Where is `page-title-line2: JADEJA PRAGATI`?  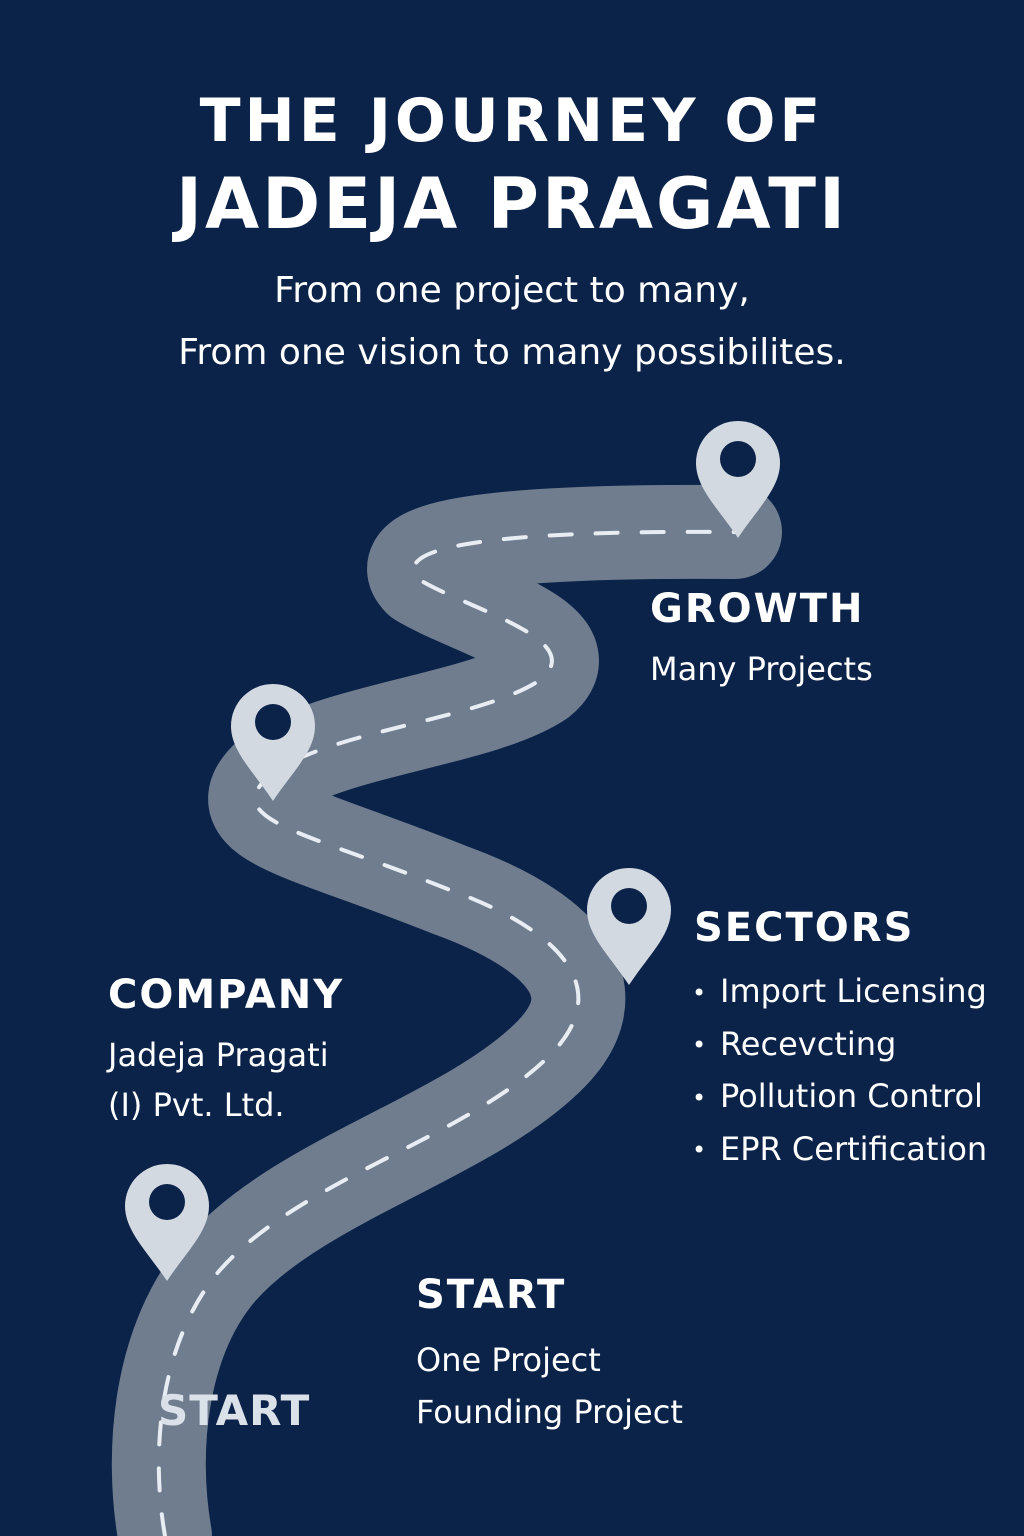
page-title-line2: JADEJA PRAGATI is located at coordinates (512, 204).